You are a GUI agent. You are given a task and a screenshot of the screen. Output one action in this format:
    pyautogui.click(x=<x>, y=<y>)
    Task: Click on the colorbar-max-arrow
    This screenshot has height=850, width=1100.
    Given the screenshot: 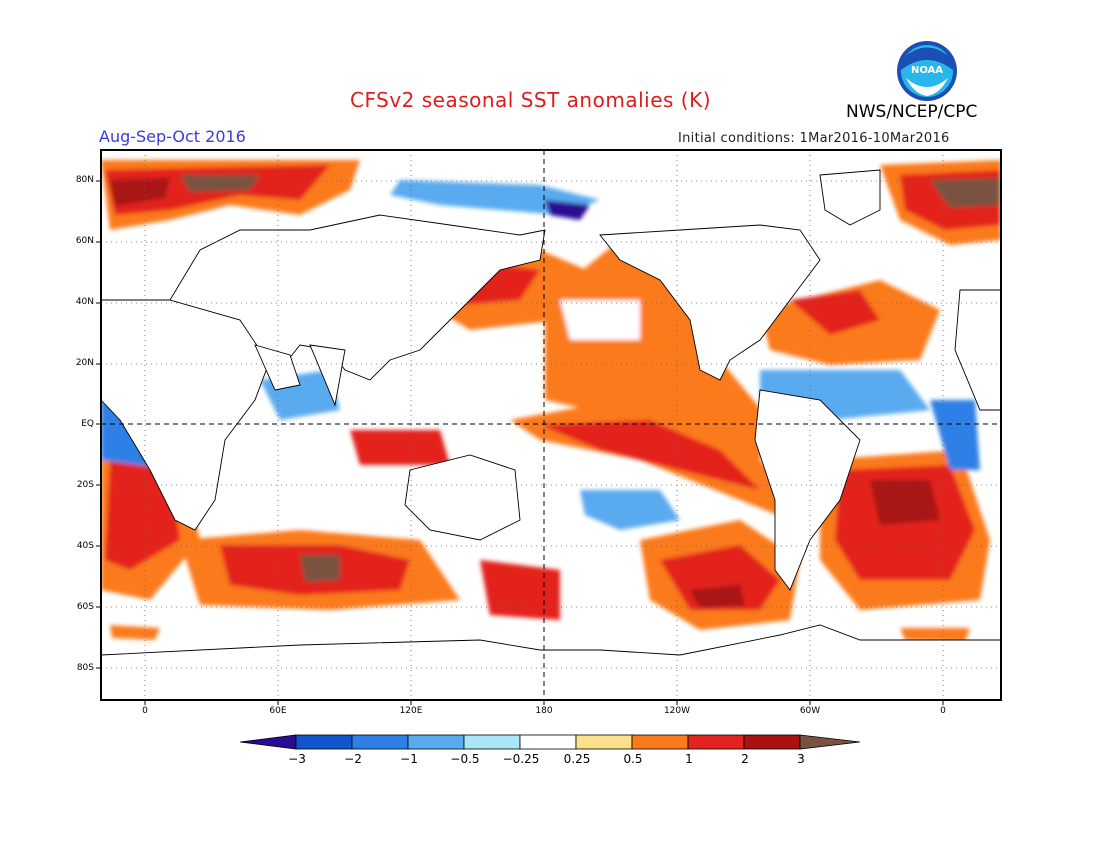 What is the action you would take?
    pyautogui.click(x=830, y=742)
    